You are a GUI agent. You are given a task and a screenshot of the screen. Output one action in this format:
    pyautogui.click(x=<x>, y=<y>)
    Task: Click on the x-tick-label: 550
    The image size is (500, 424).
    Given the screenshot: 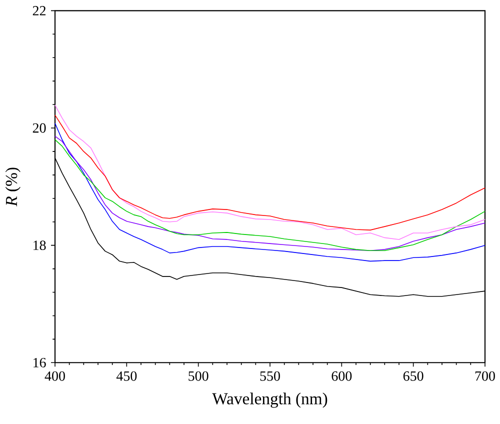 What is the action you would take?
    pyautogui.click(x=270, y=376)
    